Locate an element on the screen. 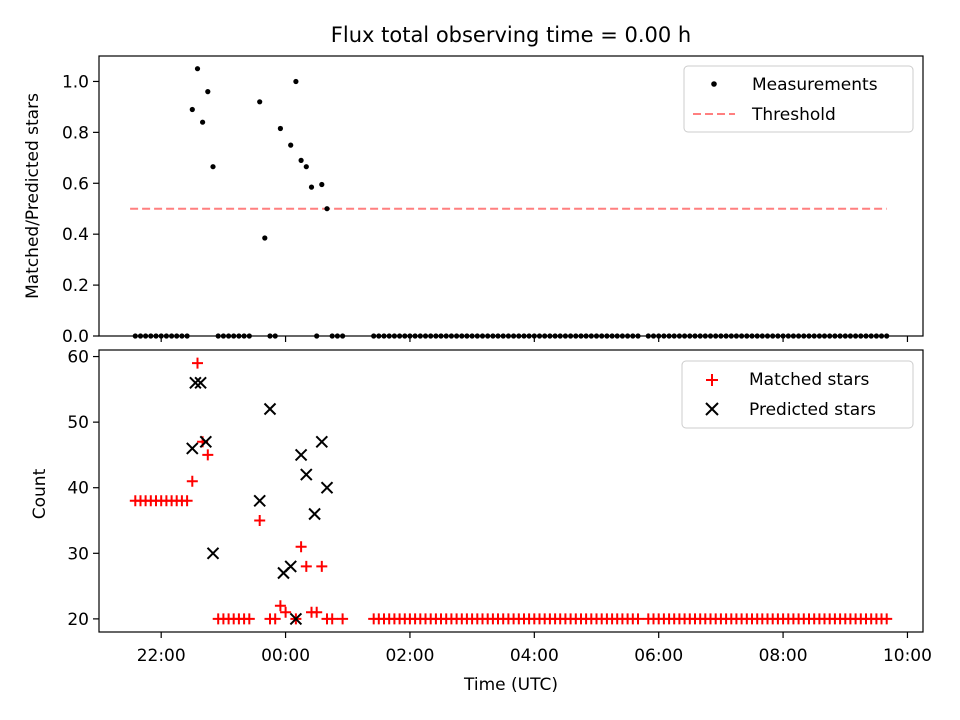 This screenshot has height=720, width=960. count-x-axis: 22:00 00:00 02:00 04:00 06:00 08:00 10:00 is located at coordinates (534, 649).